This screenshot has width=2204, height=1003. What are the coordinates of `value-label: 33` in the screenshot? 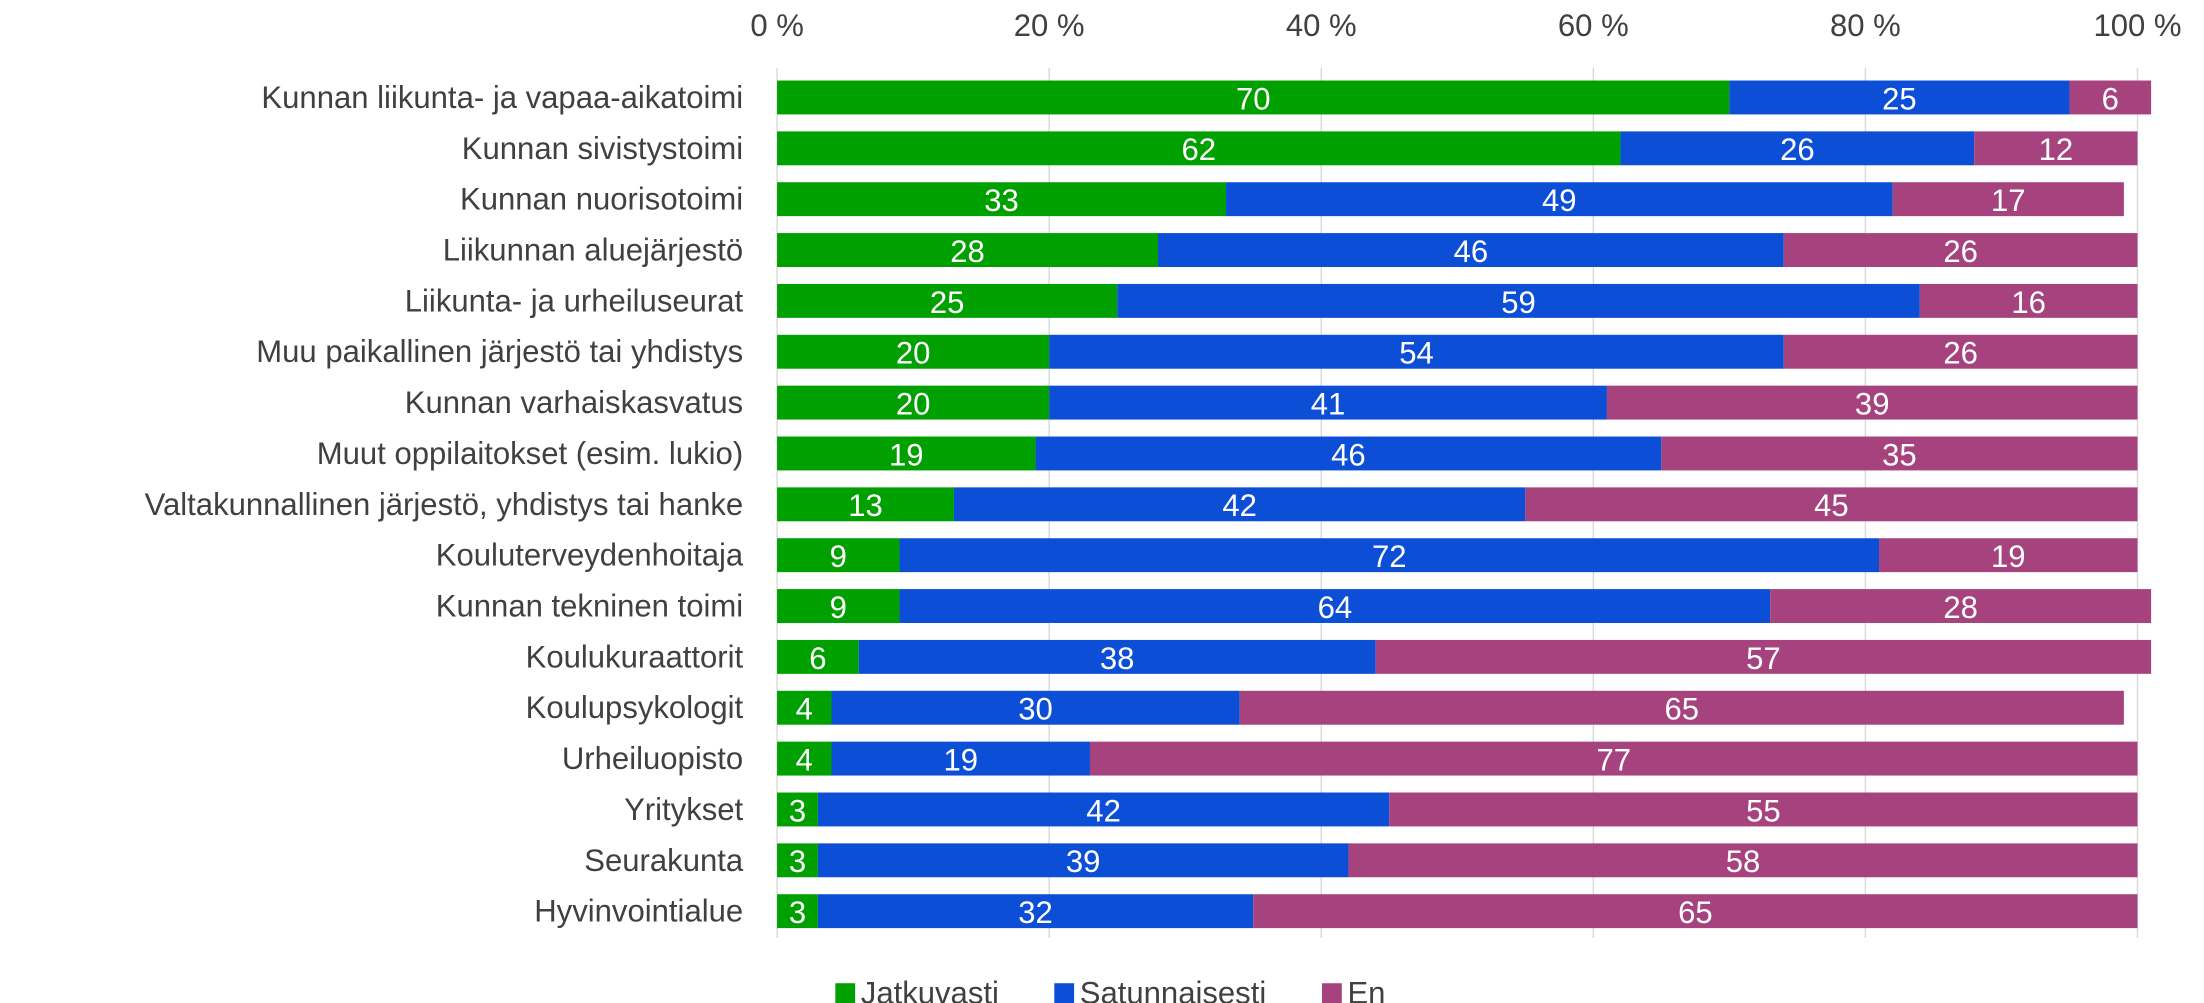 It's located at (1001, 200).